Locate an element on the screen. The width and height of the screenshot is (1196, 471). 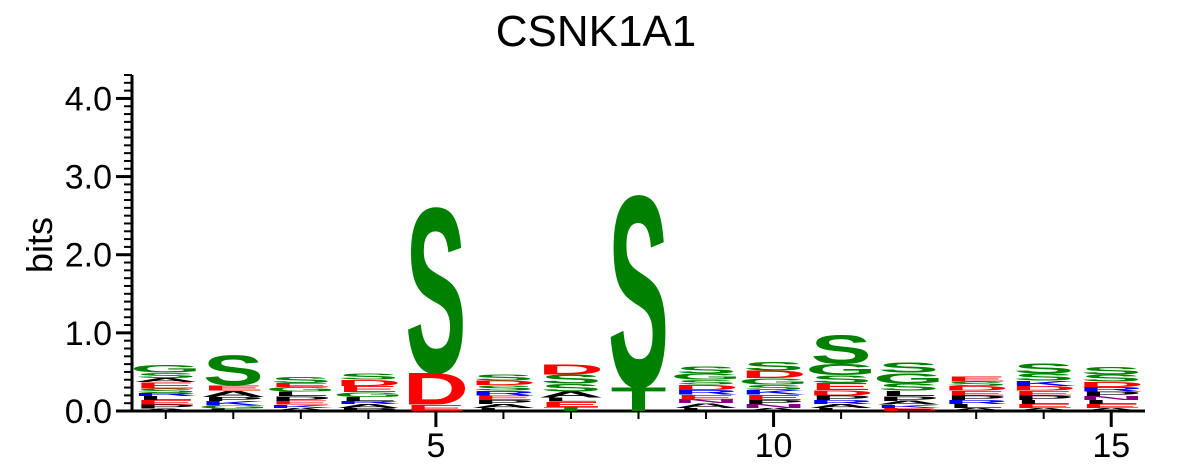
chart-title: CSNK1A1 is located at coordinates (596, 31).